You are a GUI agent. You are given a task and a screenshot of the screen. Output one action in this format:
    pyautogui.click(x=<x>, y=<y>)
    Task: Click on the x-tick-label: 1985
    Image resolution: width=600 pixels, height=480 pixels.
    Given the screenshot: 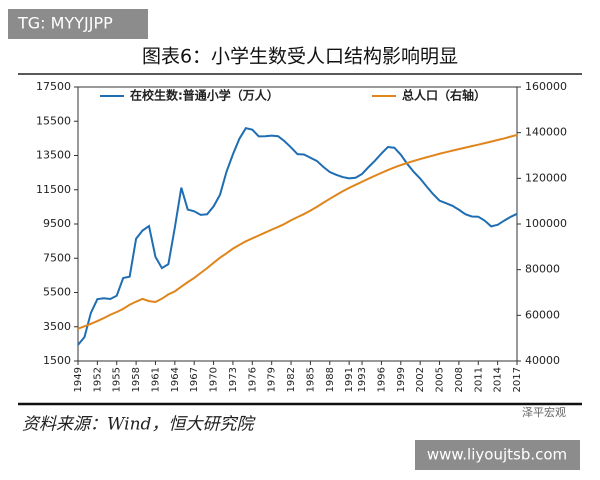 What is the action you would take?
    pyautogui.click(x=310, y=379)
    